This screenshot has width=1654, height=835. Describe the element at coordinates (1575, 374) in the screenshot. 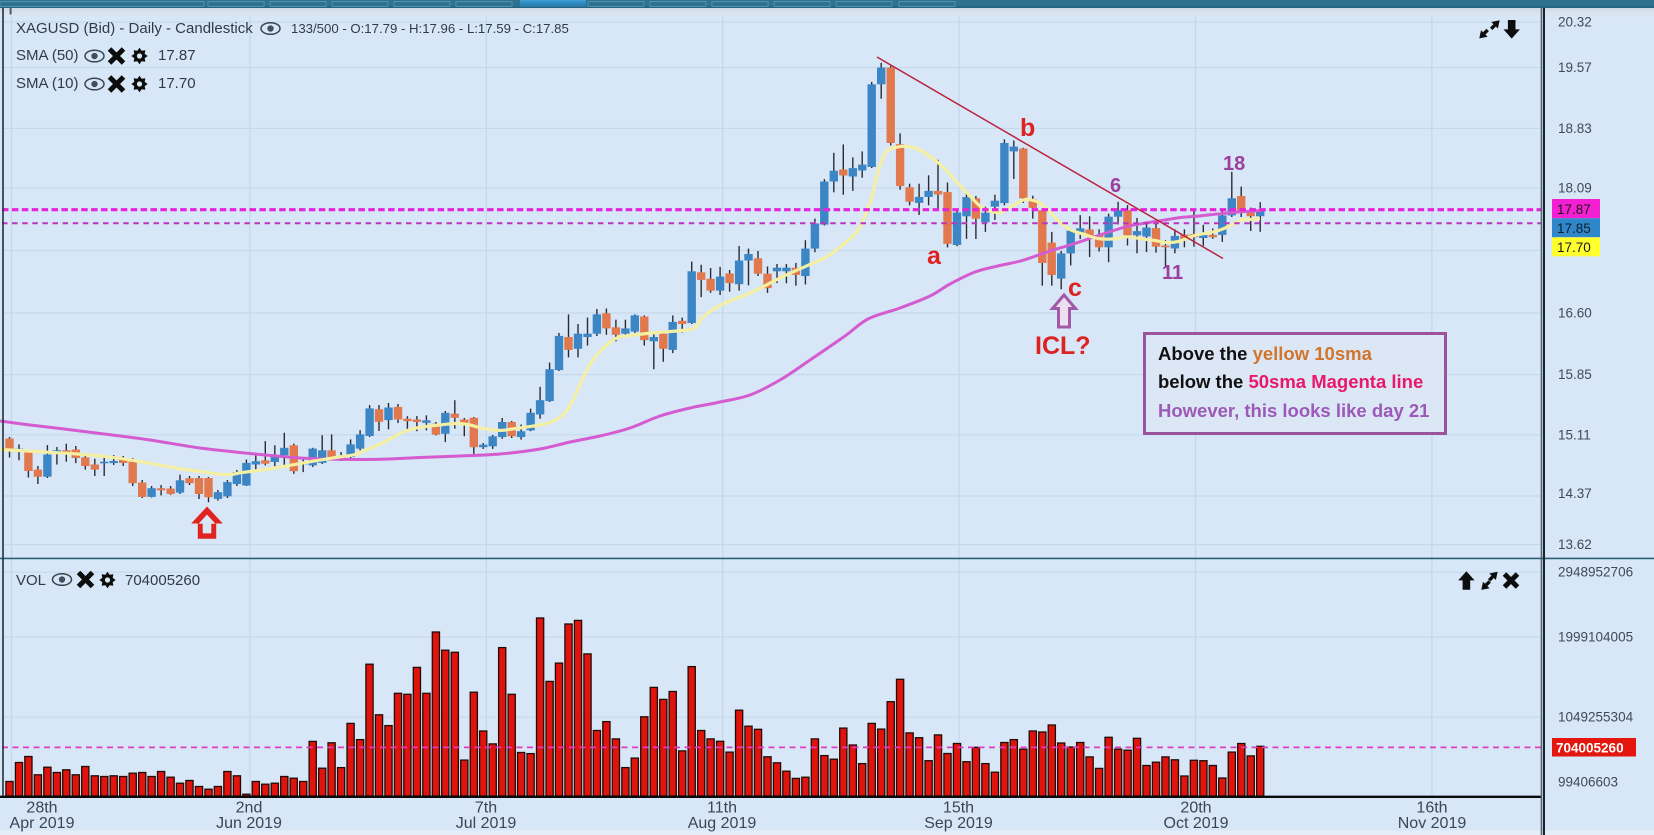

I see `svg-text: 15.85` at that location.